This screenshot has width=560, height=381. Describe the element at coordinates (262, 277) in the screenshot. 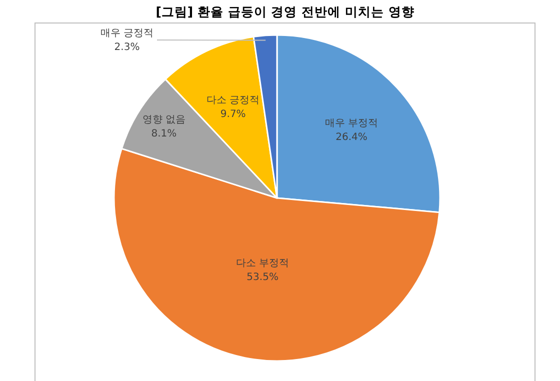

I see `data-label: 53.5%` at that location.